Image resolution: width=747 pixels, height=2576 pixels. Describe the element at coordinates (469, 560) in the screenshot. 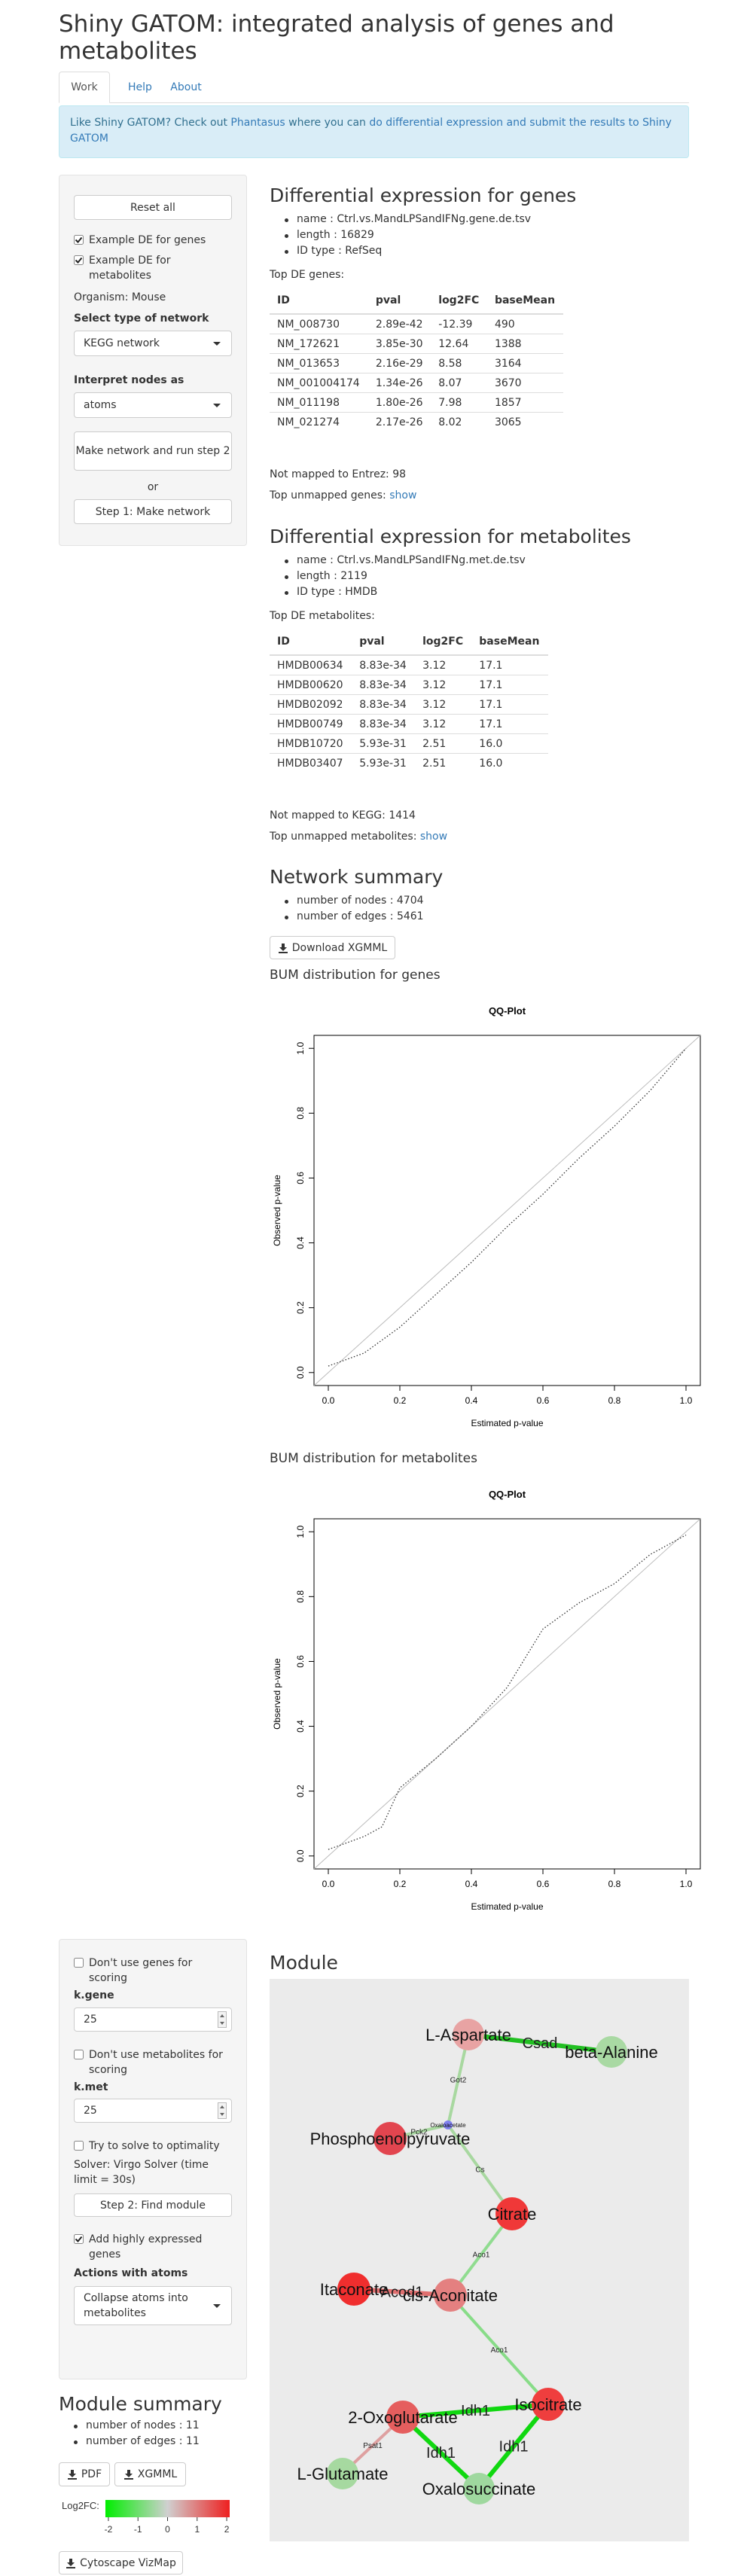

I see `list-item: name : Ctrl.vs.MandLPSandIFNg.met.de.tsv` at that location.